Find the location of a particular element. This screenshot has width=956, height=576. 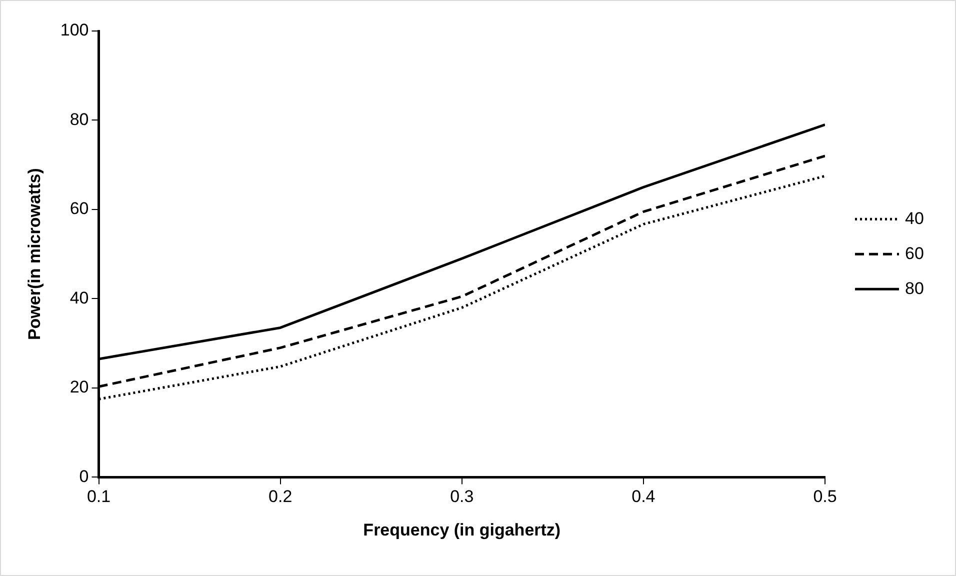

legend-label: 80 is located at coordinates (914, 288).